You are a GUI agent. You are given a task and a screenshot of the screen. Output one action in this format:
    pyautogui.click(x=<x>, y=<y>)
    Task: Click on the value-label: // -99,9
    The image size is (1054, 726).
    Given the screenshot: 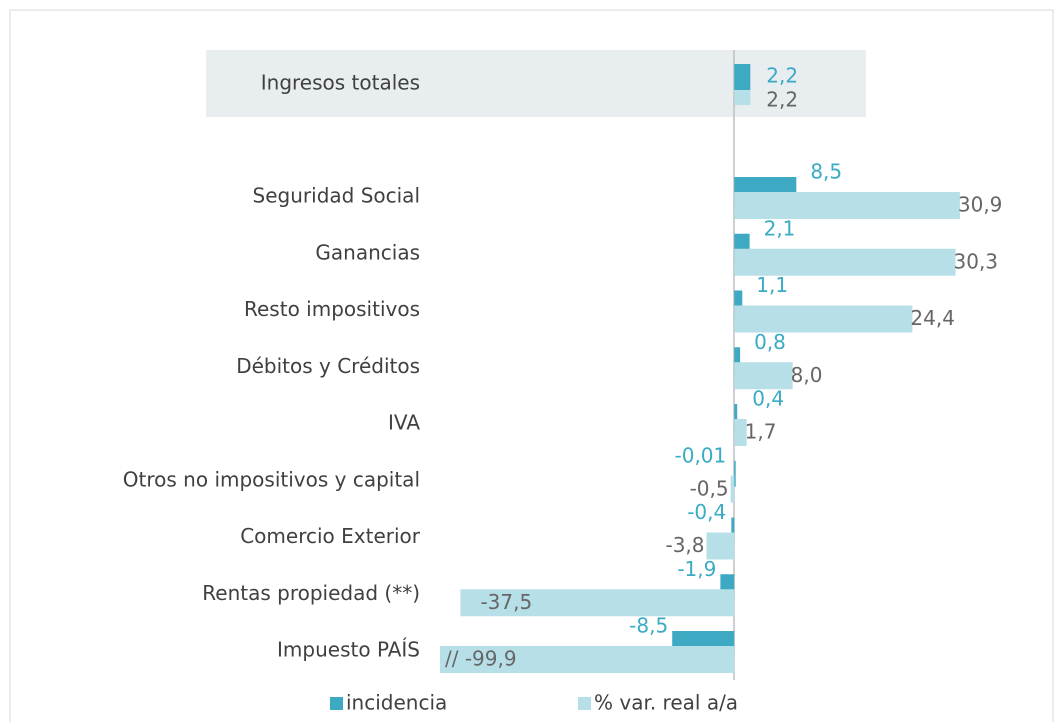 What is the action you would take?
    pyautogui.click(x=481, y=659)
    